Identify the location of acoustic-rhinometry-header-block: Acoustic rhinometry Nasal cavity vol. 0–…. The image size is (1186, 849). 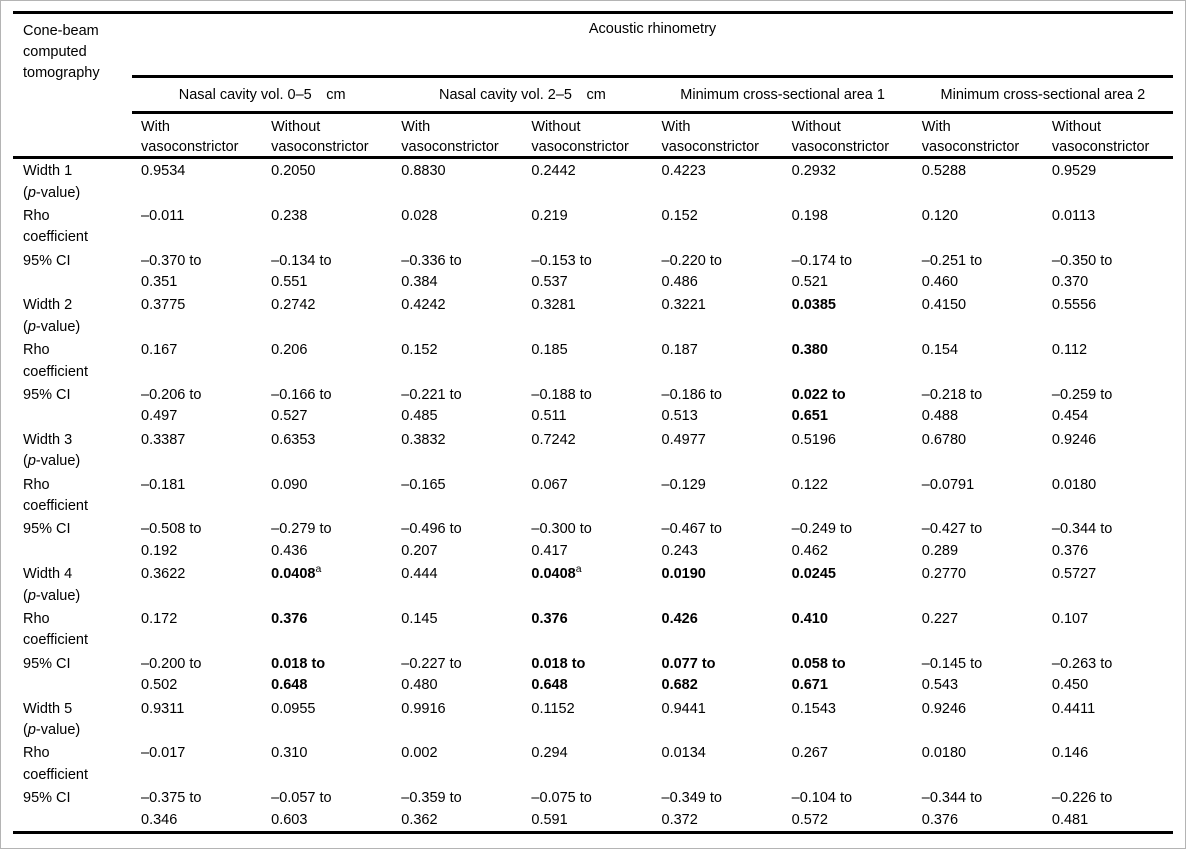
(652, 85).